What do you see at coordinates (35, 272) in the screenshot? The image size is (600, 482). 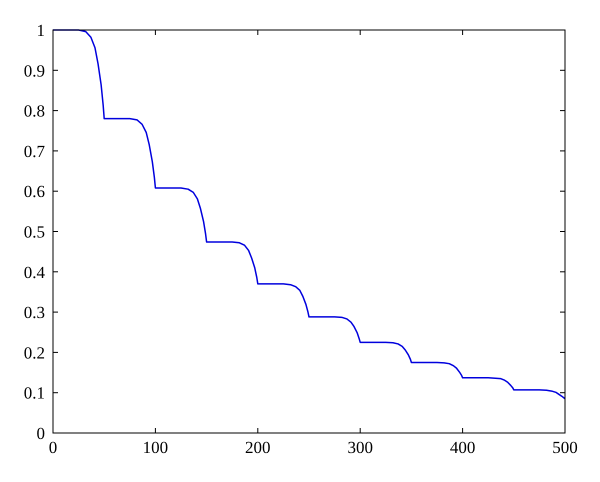 I see `y-tick-label: 0.4` at bounding box center [35, 272].